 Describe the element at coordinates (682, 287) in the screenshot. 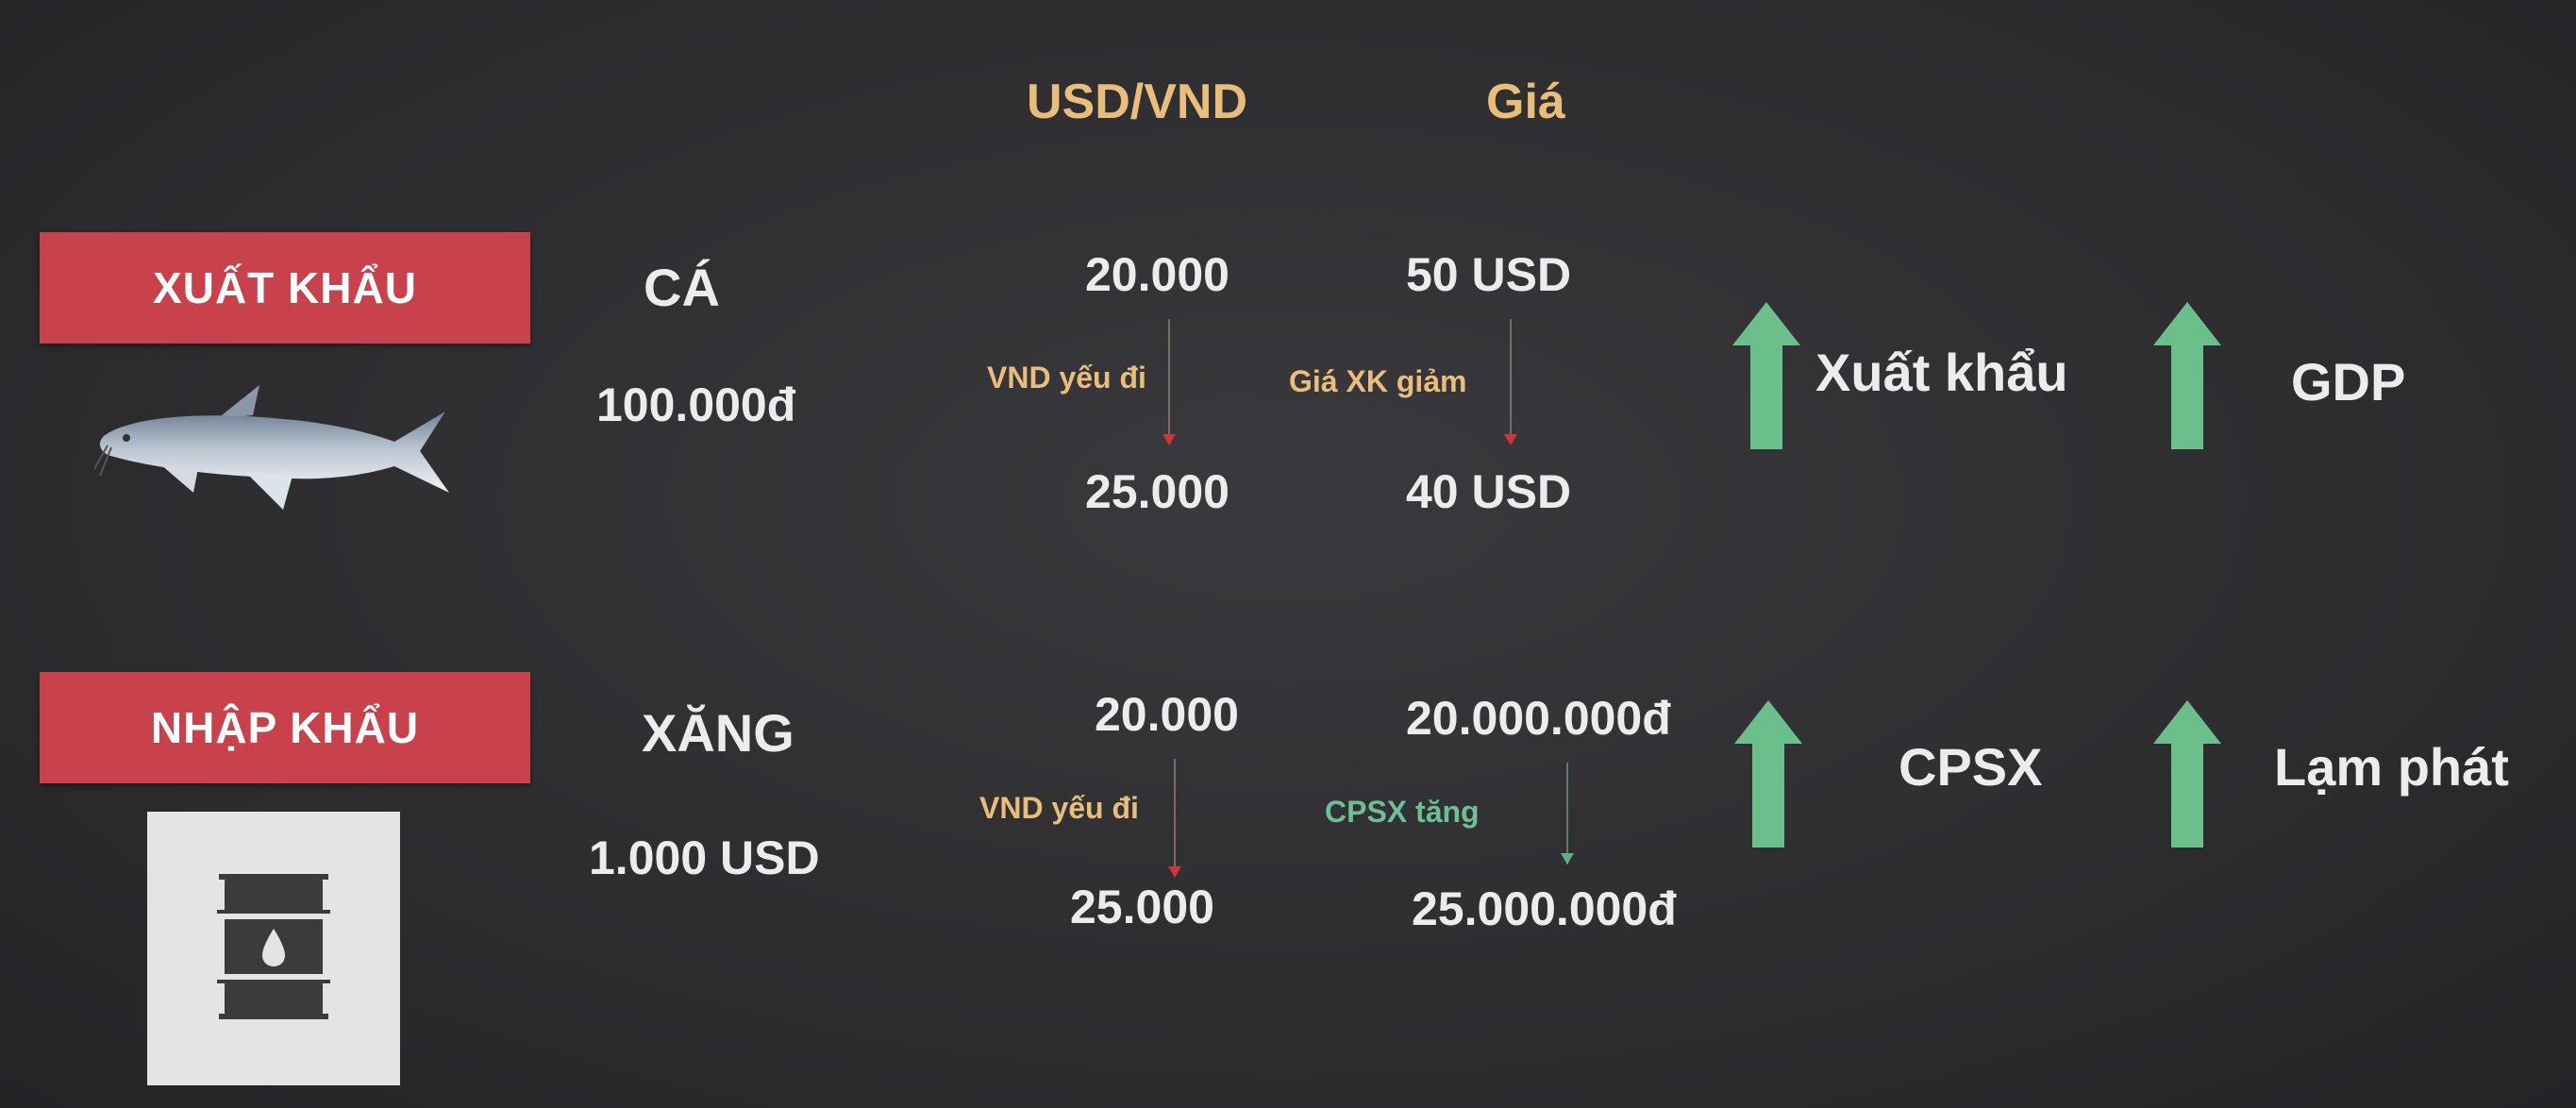

I see `export-product: CÁ` at that location.